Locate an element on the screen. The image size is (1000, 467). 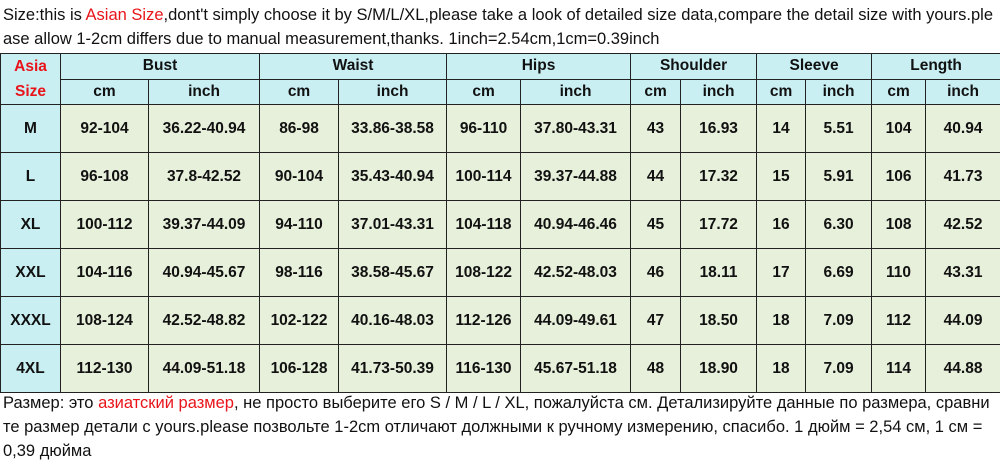
measure-cell: 41.73 is located at coordinates (962, 176).